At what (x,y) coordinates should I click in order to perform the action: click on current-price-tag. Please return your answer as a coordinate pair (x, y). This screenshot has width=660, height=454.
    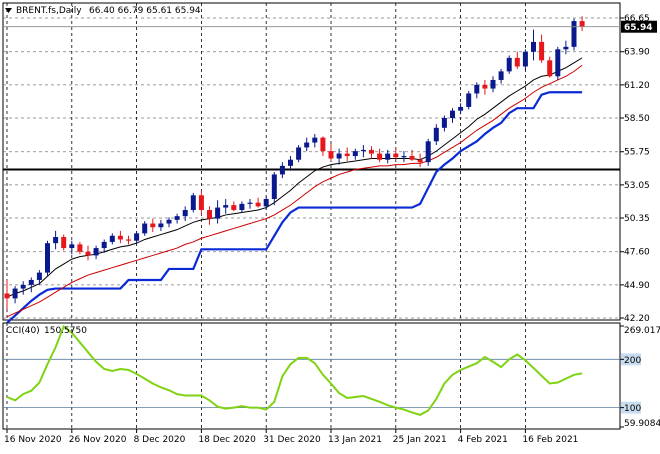
    Looking at the image, I should click on (639, 26).